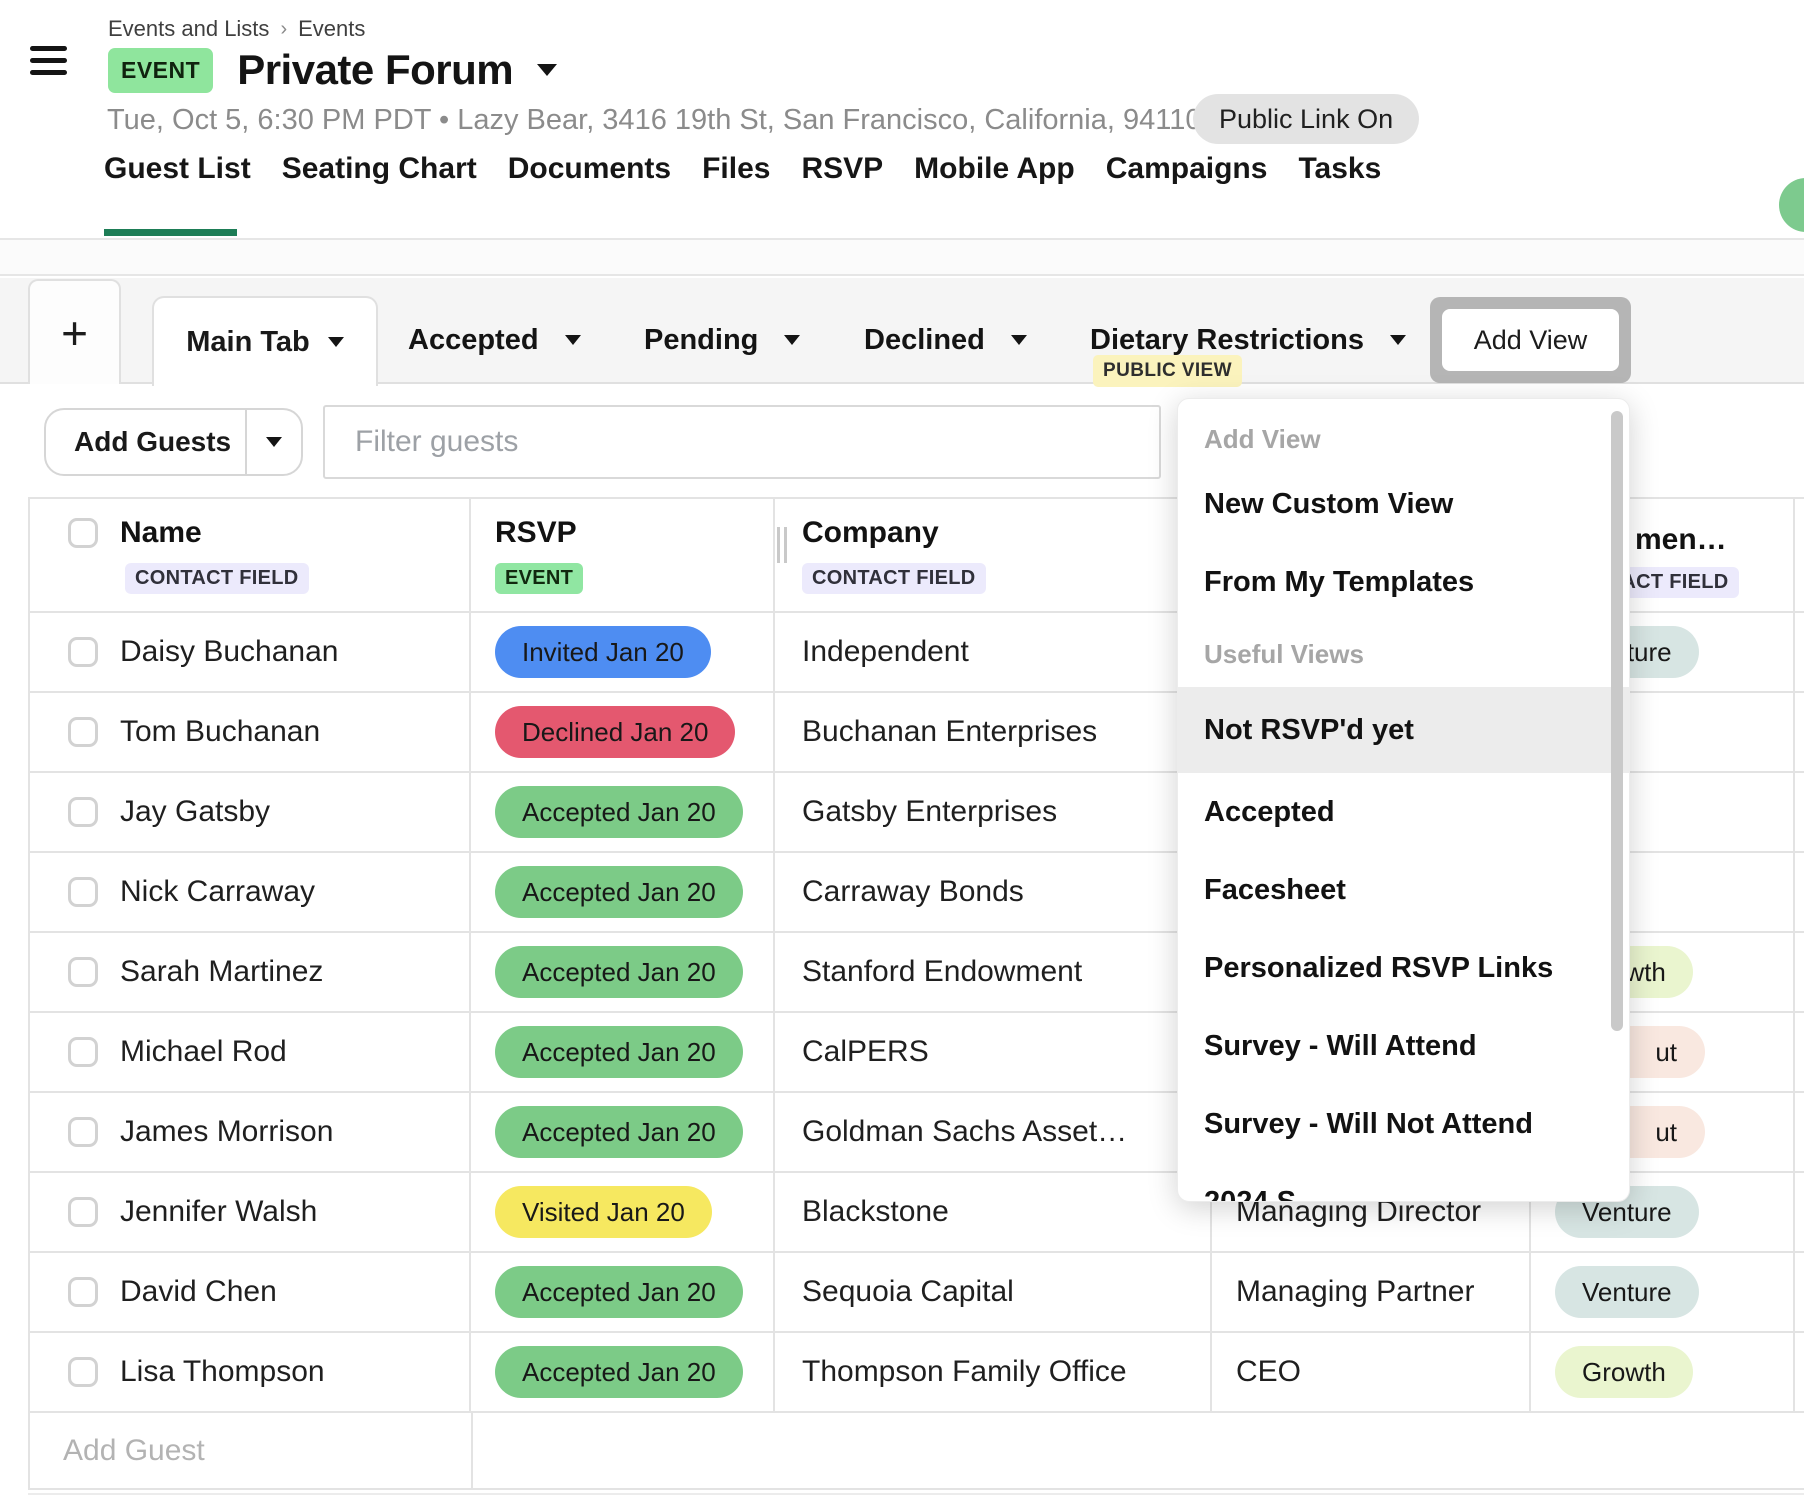 Image resolution: width=1804 pixels, height=1498 pixels. I want to click on name-field-type-badge: CONTACT FIELD, so click(217, 578).